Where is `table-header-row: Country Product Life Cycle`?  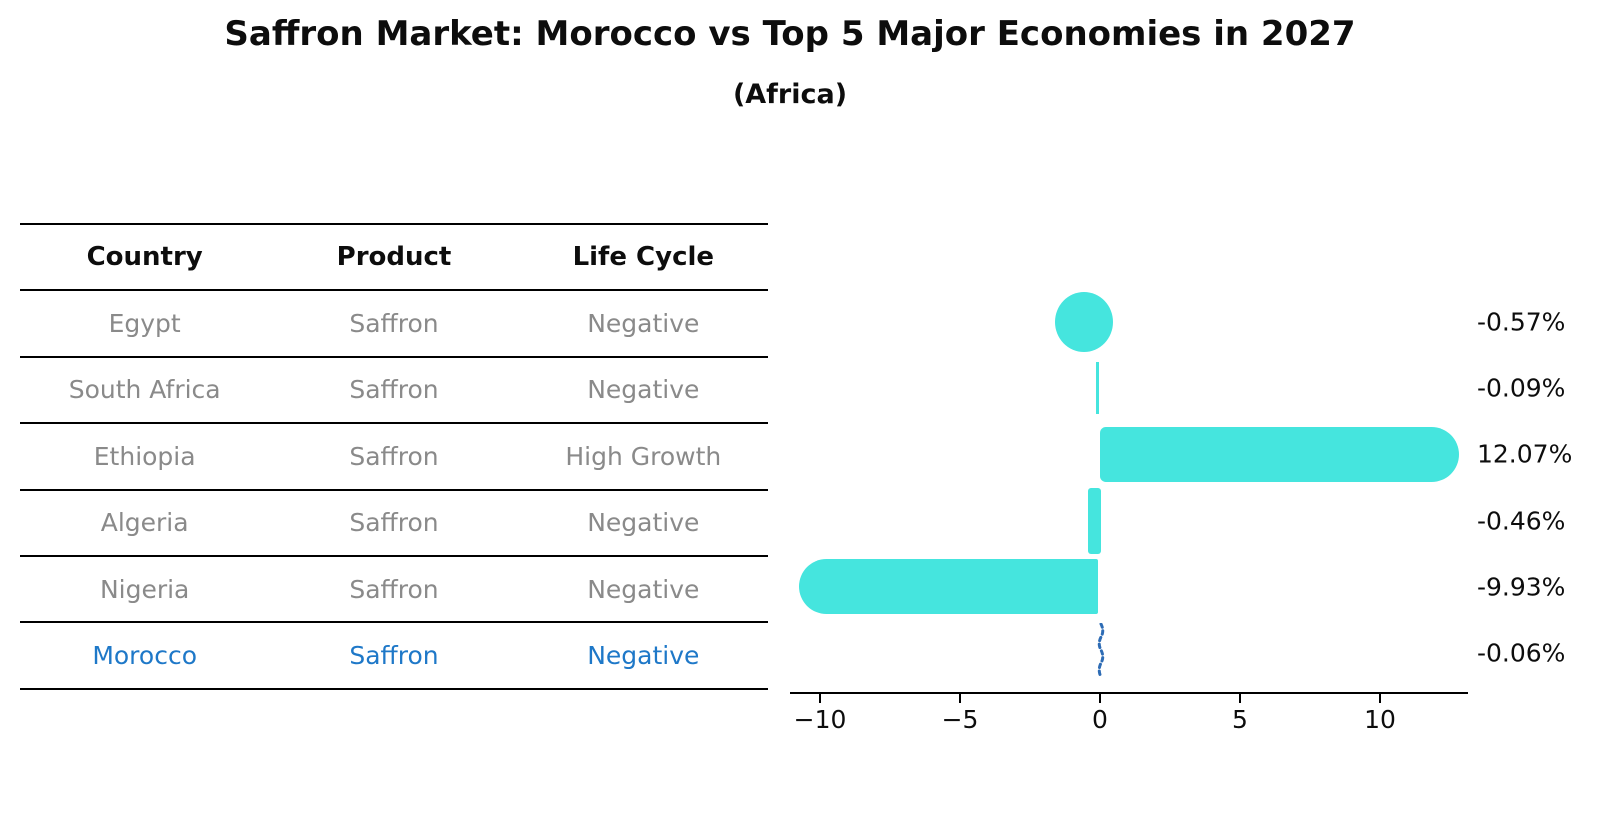 table-header-row: Country Product Life Cycle is located at coordinates (394, 258).